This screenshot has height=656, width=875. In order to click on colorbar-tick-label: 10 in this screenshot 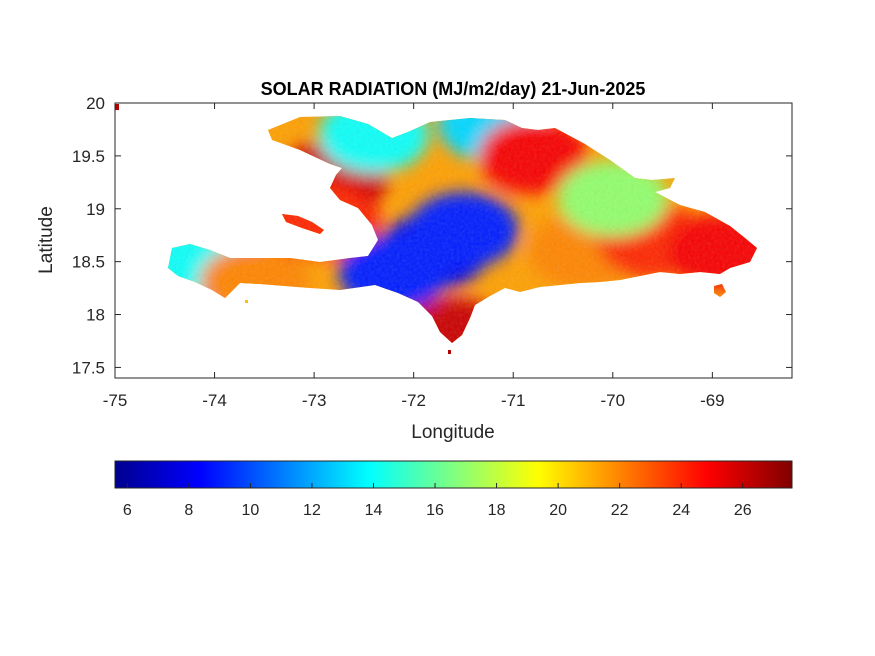, I will do `click(251, 510)`.